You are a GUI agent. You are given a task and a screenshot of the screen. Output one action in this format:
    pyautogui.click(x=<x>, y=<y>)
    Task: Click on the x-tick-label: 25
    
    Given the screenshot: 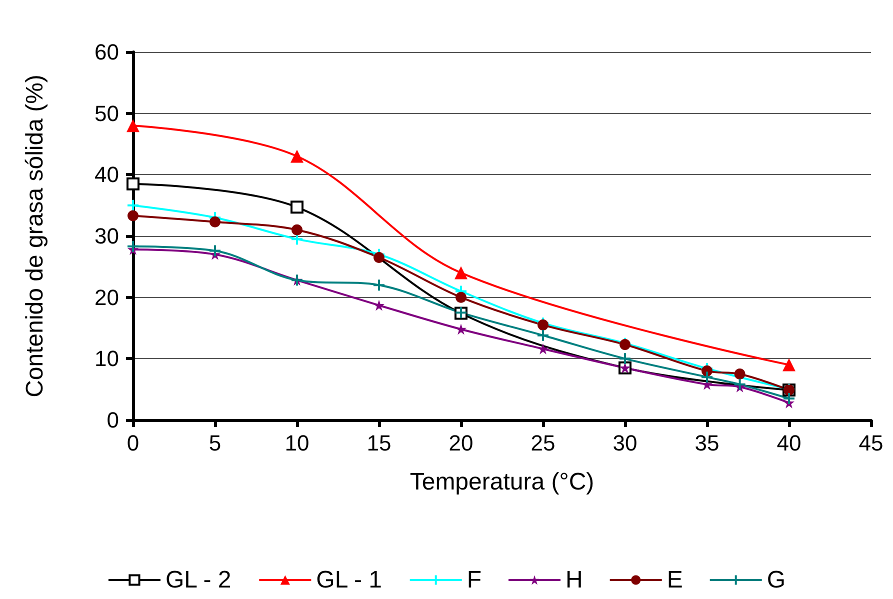 What is the action you would take?
    pyautogui.click(x=543, y=443)
    